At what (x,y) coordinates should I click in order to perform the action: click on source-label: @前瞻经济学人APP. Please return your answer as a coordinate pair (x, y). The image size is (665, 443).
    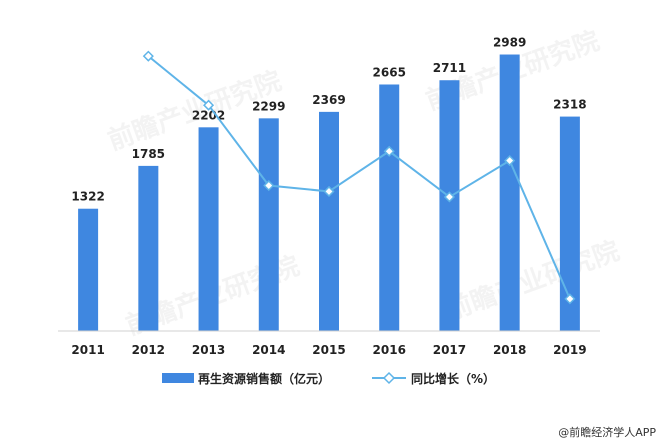
    Looking at the image, I should click on (607, 432).